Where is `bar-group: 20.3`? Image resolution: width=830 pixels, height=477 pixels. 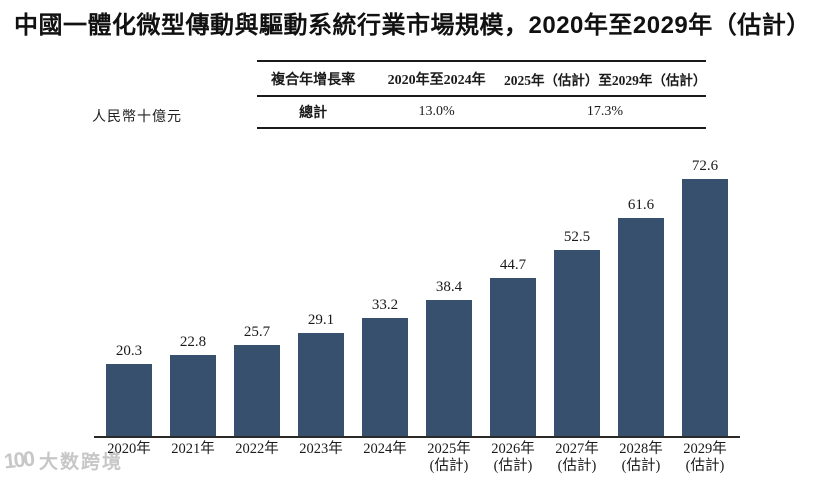 bar-group: 20.3 is located at coordinates (129, 389).